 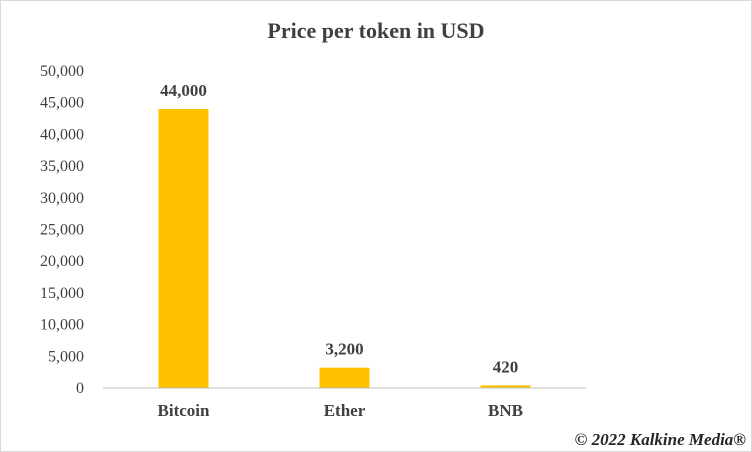 I want to click on y-tick-label: 50,000, so click(x=62, y=71).